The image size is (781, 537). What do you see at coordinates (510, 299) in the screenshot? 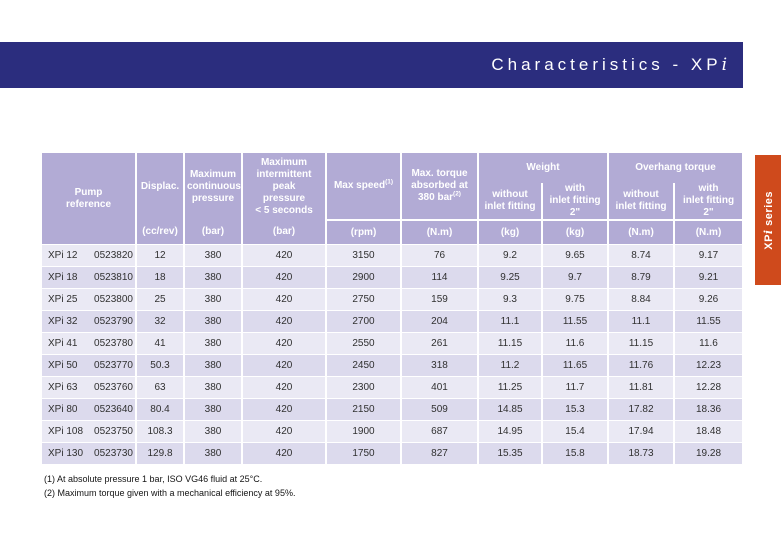
I see `cell-w_without: 9.3` at bounding box center [510, 299].